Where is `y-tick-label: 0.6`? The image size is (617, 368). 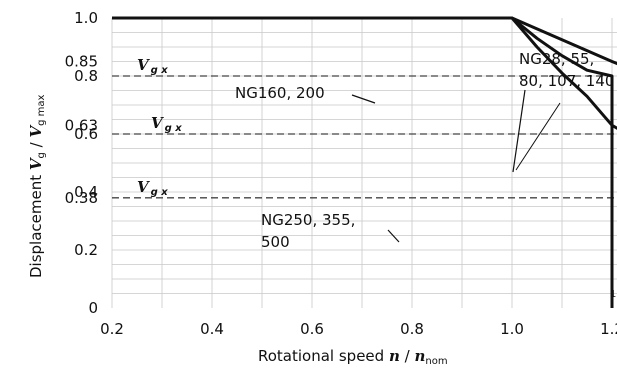
y-tick-label: 0.6 is located at coordinates (86, 134).